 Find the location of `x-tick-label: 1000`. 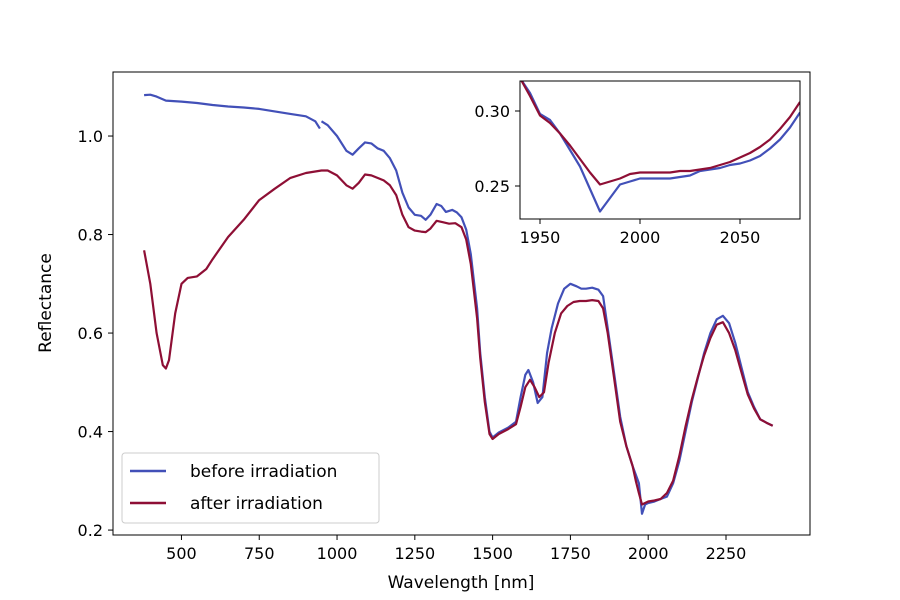

x-tick-label: 1000 is located at coordinates (337, 553).